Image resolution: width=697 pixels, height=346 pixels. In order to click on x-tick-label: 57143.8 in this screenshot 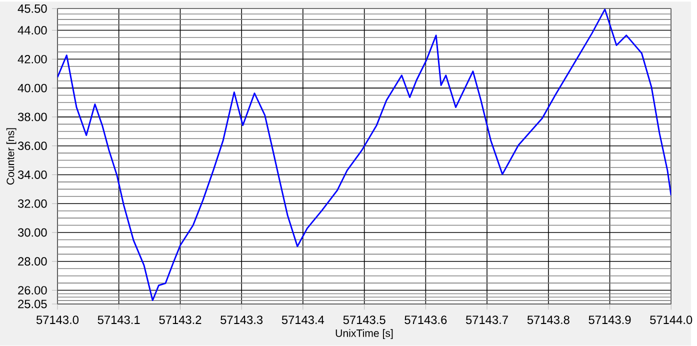, I will do `click(548, 320)`.